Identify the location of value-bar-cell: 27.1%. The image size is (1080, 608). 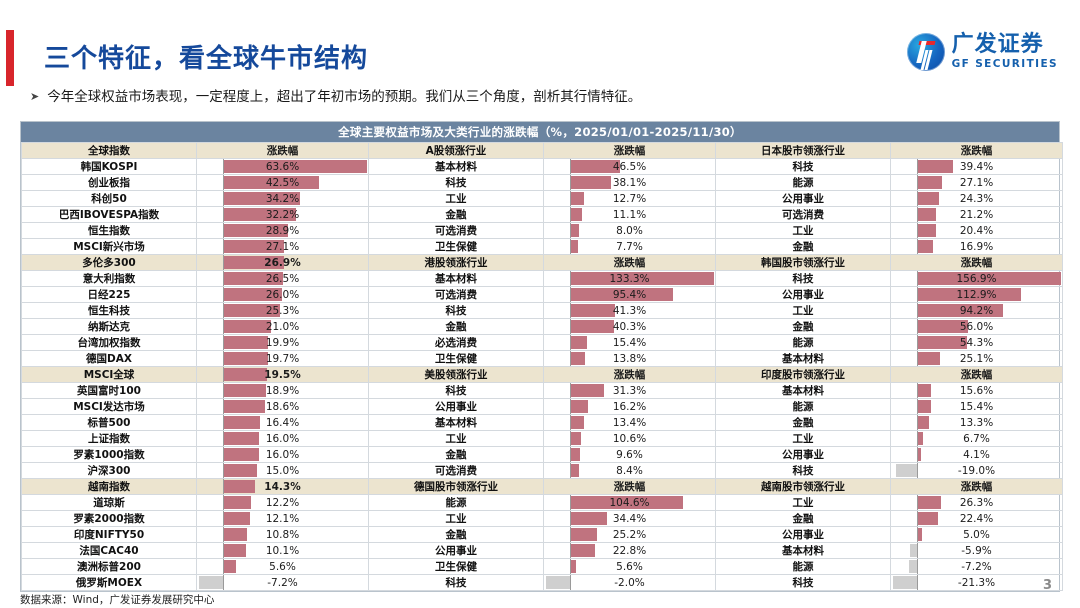
(282, 246).